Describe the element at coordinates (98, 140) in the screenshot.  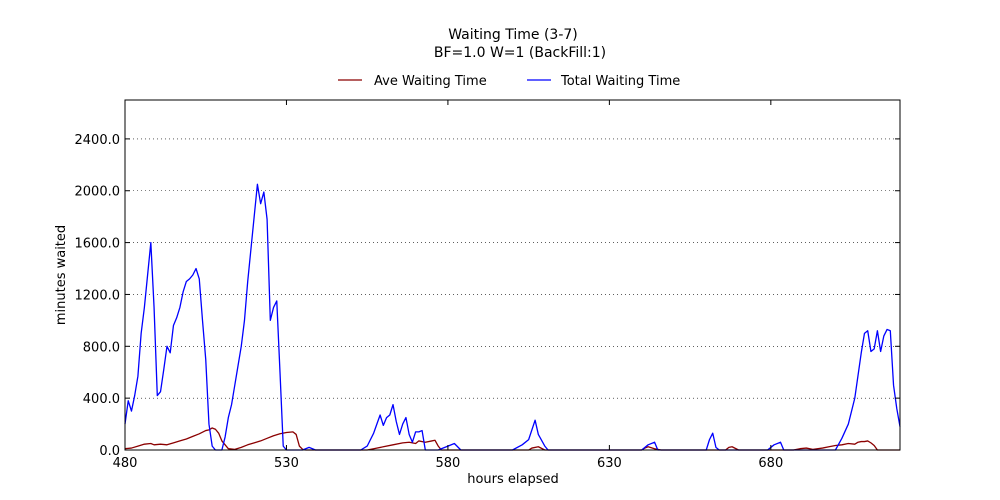
I see `y-tick-label-6: 2400.0` at that location.